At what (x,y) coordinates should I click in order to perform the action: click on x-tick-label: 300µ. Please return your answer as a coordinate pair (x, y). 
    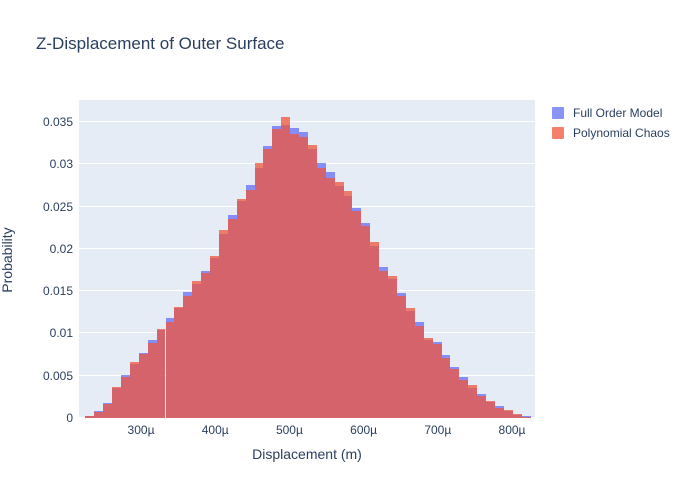
    Looking at the image, I should click on (141, 430).